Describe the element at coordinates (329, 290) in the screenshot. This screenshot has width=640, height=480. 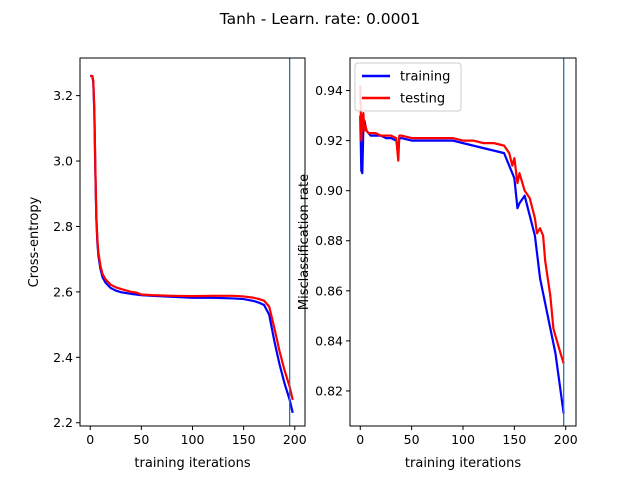
I see `y-tick-label: 0.86` at that location.